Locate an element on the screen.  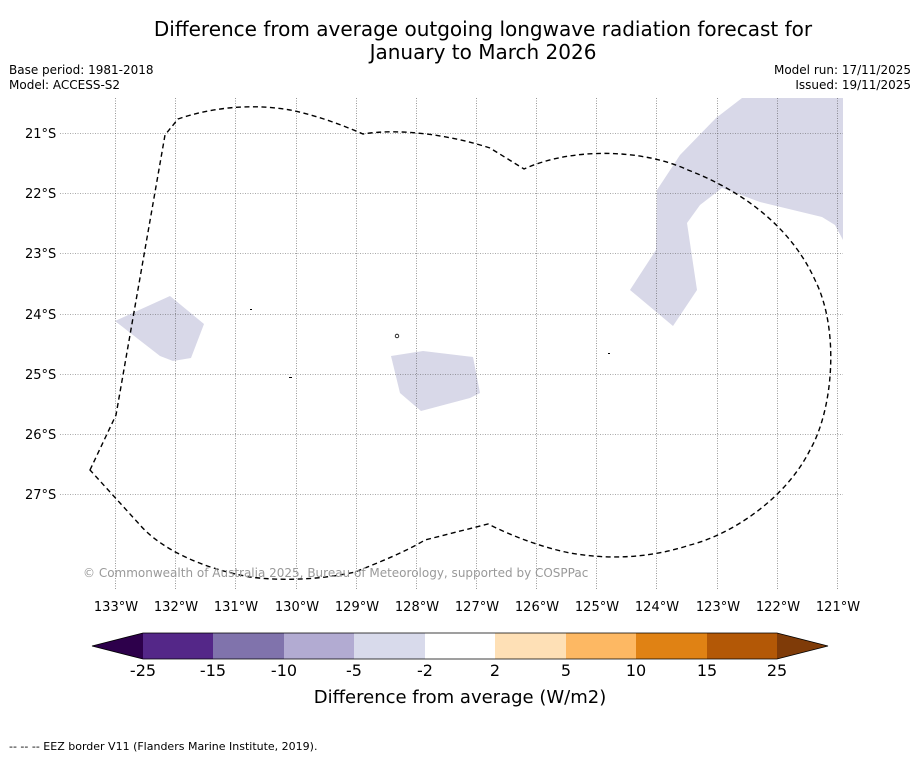
lon-label: 133°W is located at coordinates (116, 607).